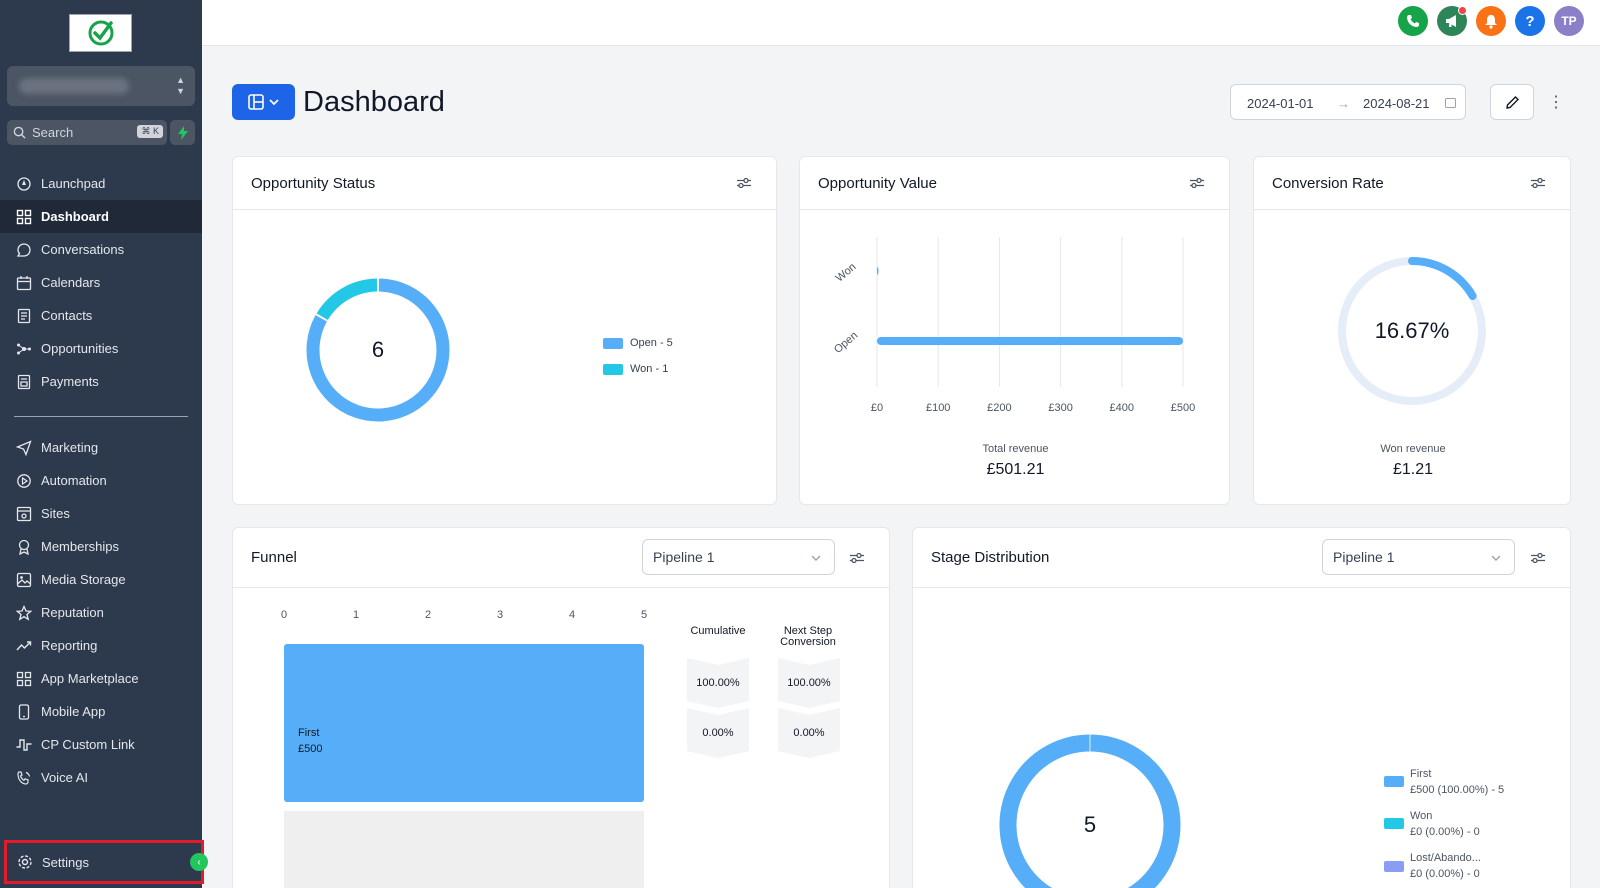  What do you see at coordinates (1396, 103) in the screenshot?
I see `date-end: 2024-08-21` at bounding box center [1396, 103].